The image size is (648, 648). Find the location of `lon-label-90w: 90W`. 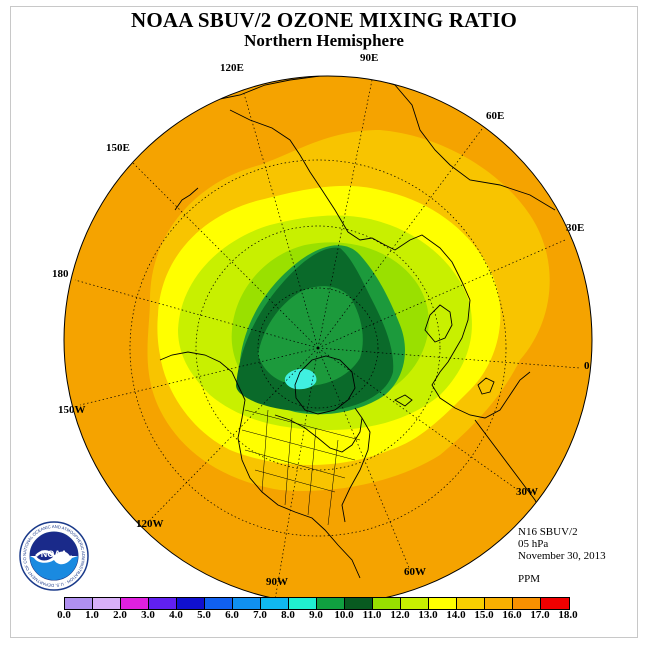

lon-label-90w: 90W is located at coordinates (277, 582).